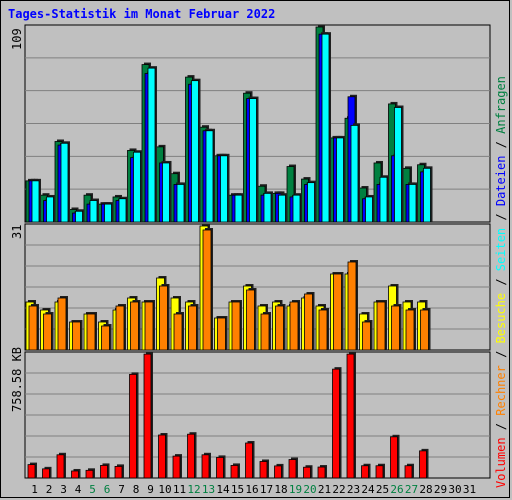 This screenshot has height=500, width=512. What do you see at coordinates (194, 489) in the screenshot?
I see `day-label-12: 12` at bounding box center [194, 489].